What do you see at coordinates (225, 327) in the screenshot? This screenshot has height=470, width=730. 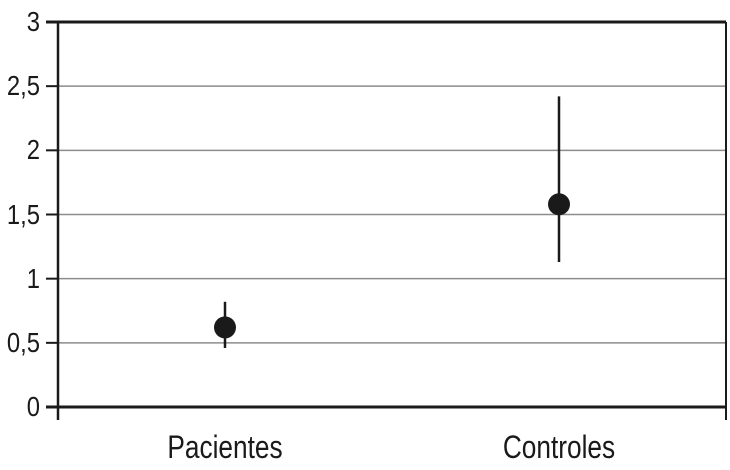 I see `data-point-pacientes` at bounding box center [225, 327].